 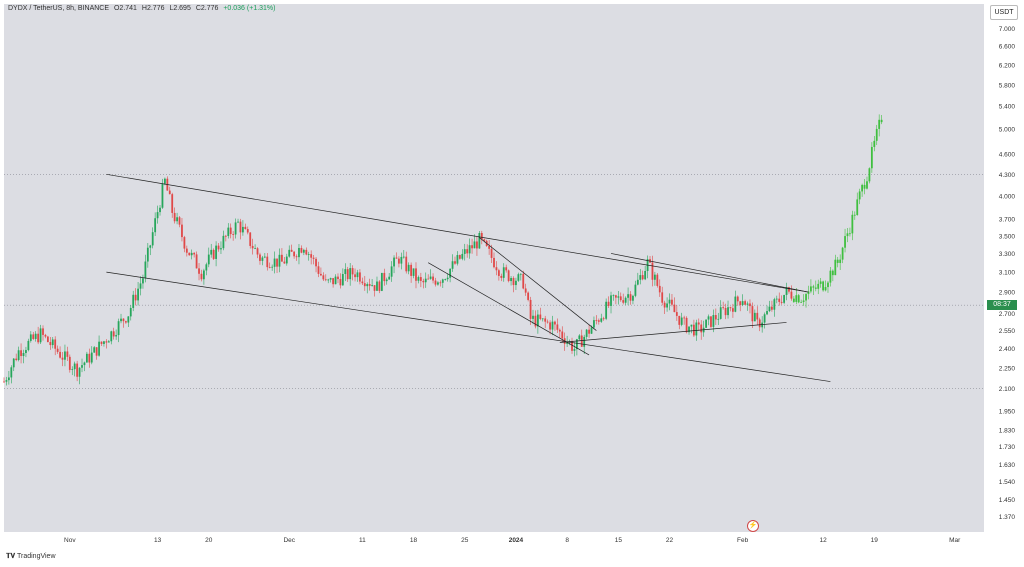 What do you see at coordinates (1007, 155) in the screenshot?
I see `y-tick-label: 4.600` at bounding box center [1007, 155].